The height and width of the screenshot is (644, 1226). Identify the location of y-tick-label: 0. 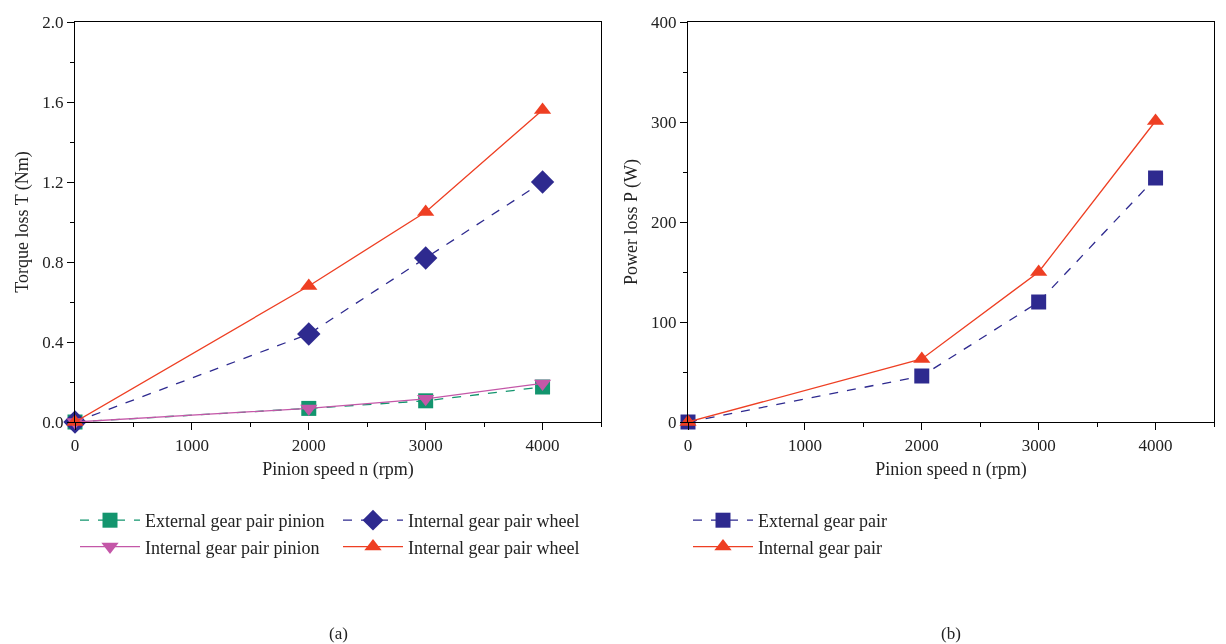
(672, 422).